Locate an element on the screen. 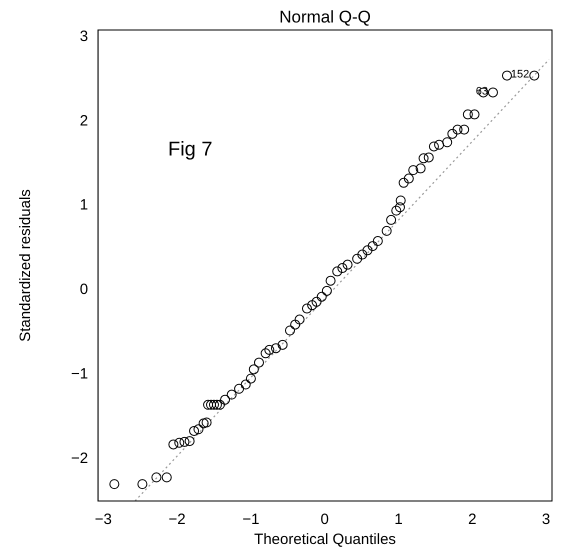 This screenshot has width=561, height=552. y-tick-label: 3 is located at coordinates (84, 36).